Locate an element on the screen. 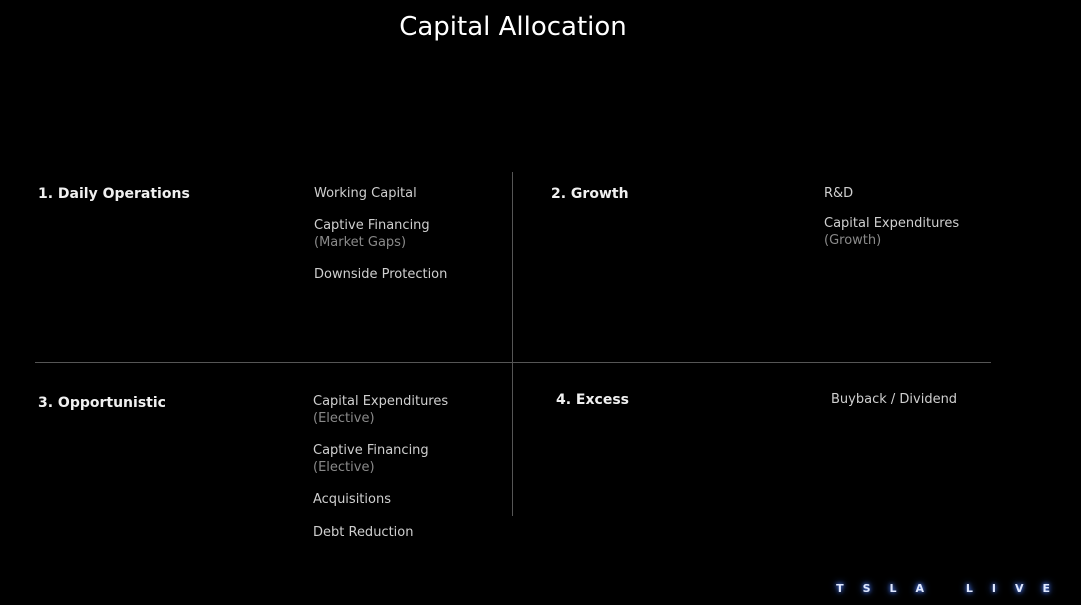 The width and height of the screenshot is (1081, 605). quadrant-2-heading: 2. Growth is located at coordinates (590, 194).